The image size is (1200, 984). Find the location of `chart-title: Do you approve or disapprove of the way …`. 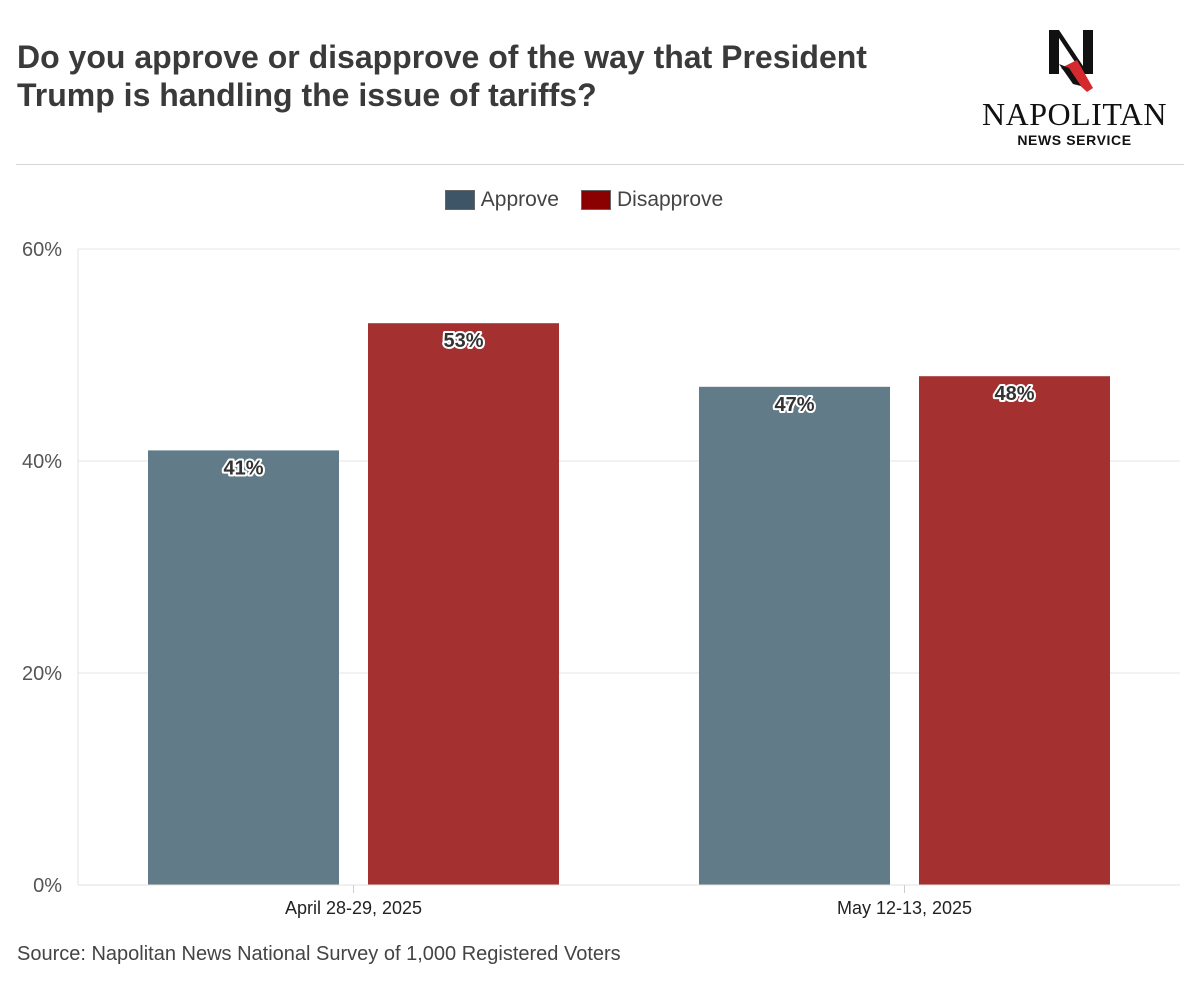

chart-title: Do you approve or disapprove of the way … is located at coordinates (442, 76).